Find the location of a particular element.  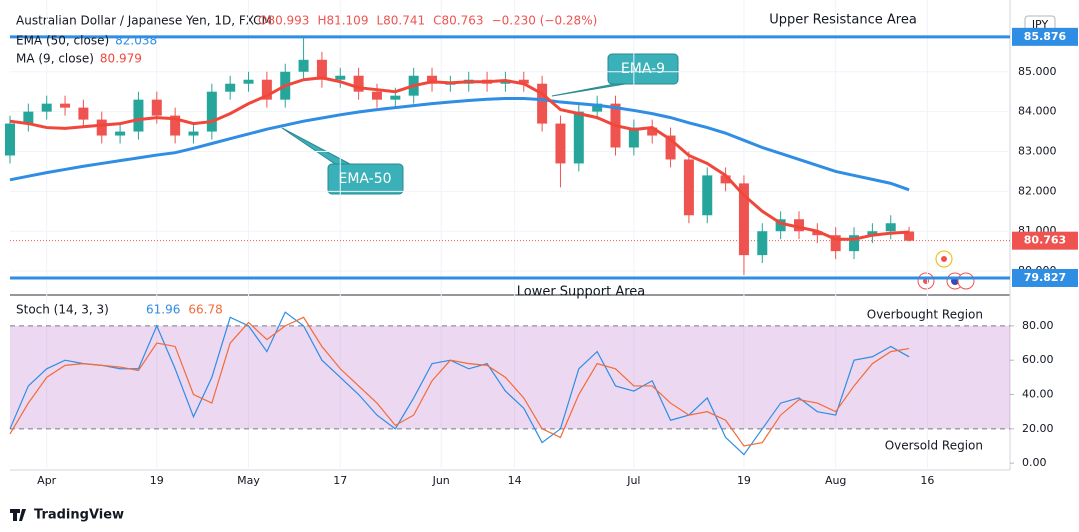

price-tag-label: 80.763 is located at coordinates (1045, 240).